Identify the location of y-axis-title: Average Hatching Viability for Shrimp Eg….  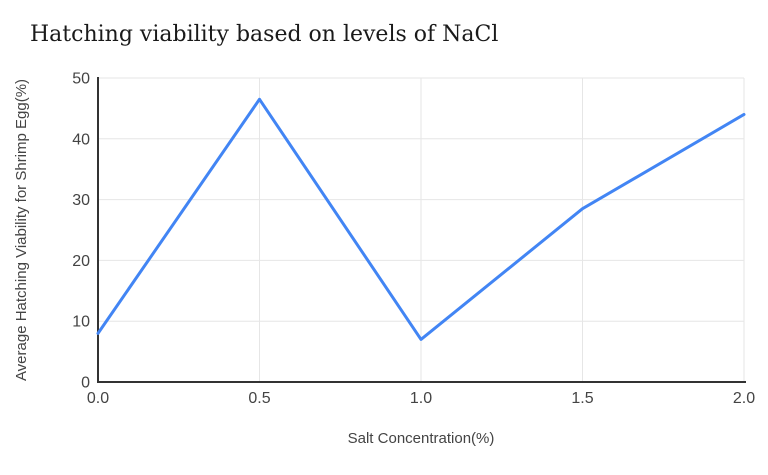
(21, 230).